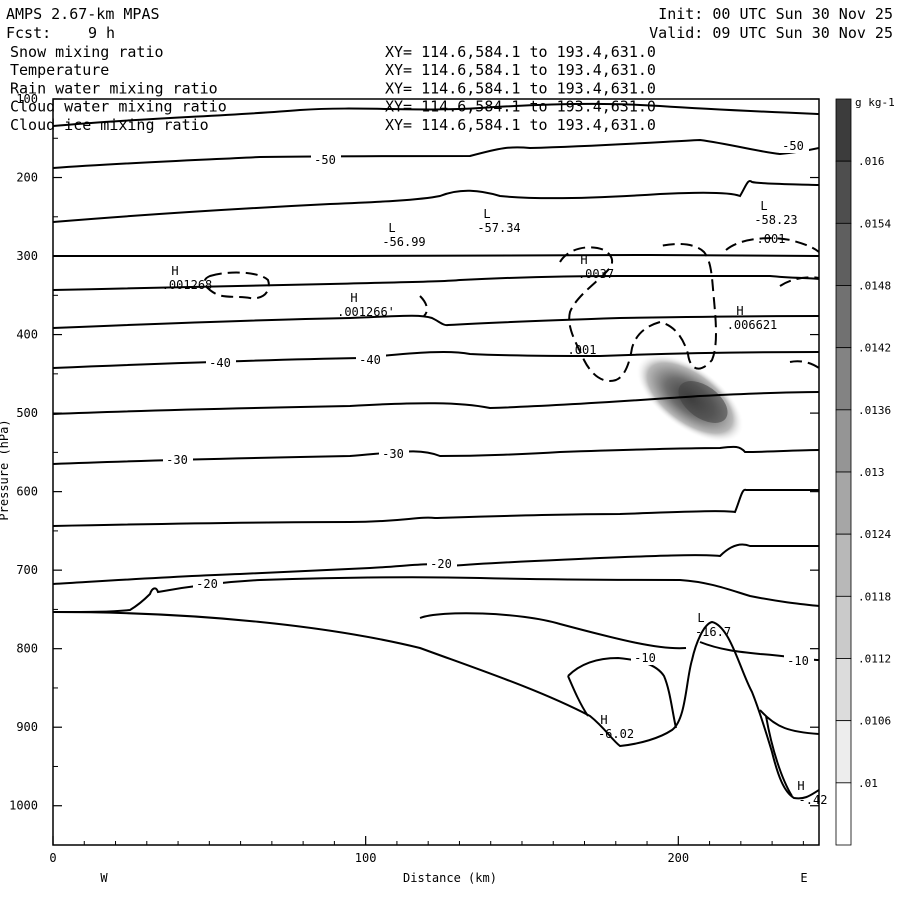 Image resolution: width=900 pixels, height=900 pixels. What do you see at coordinates (813, 800) in the screenshot?
I see `extremum-value: -.42` at bounding box center [813, 800].